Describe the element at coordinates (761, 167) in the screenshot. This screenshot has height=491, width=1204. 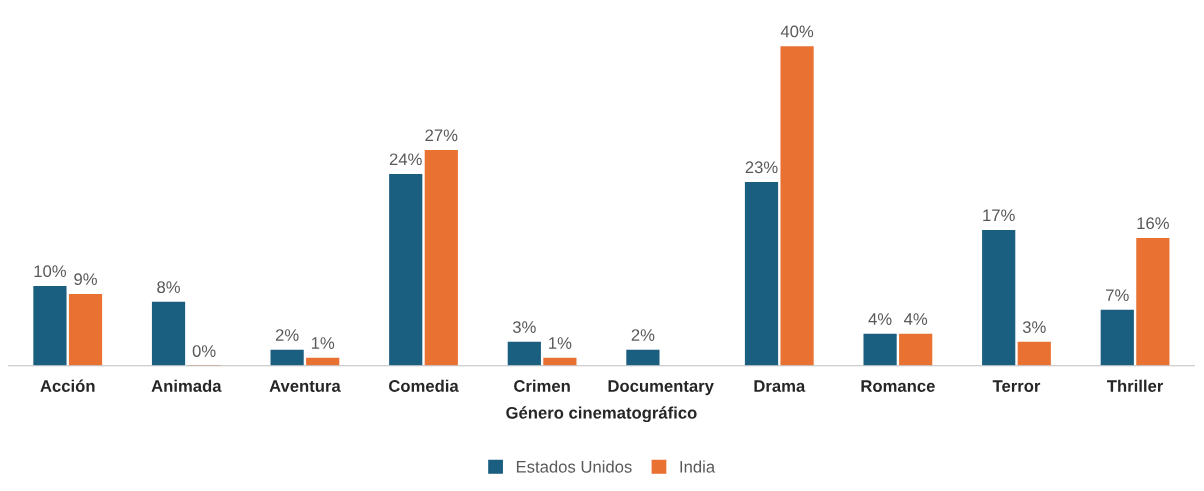
I see `data-label: 23%` at that location.